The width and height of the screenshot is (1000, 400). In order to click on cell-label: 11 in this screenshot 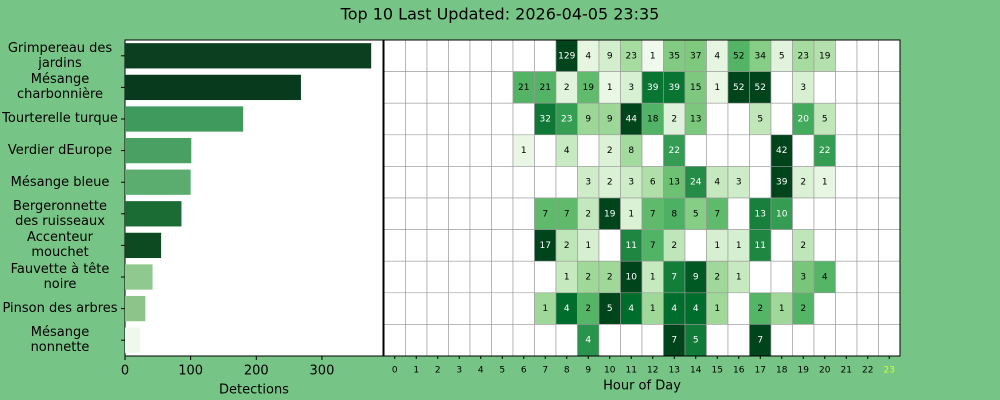, I will do `click(631, 246)`.